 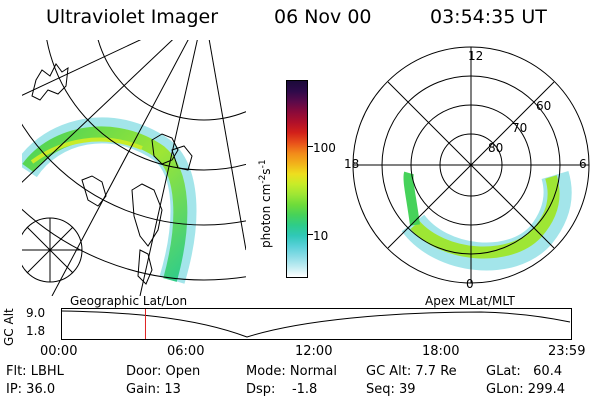 What do you see at coordinates (35, 371) in the screenshot?
I see `status-filter: Flt: LBHL` at bounding box center [35, 371].